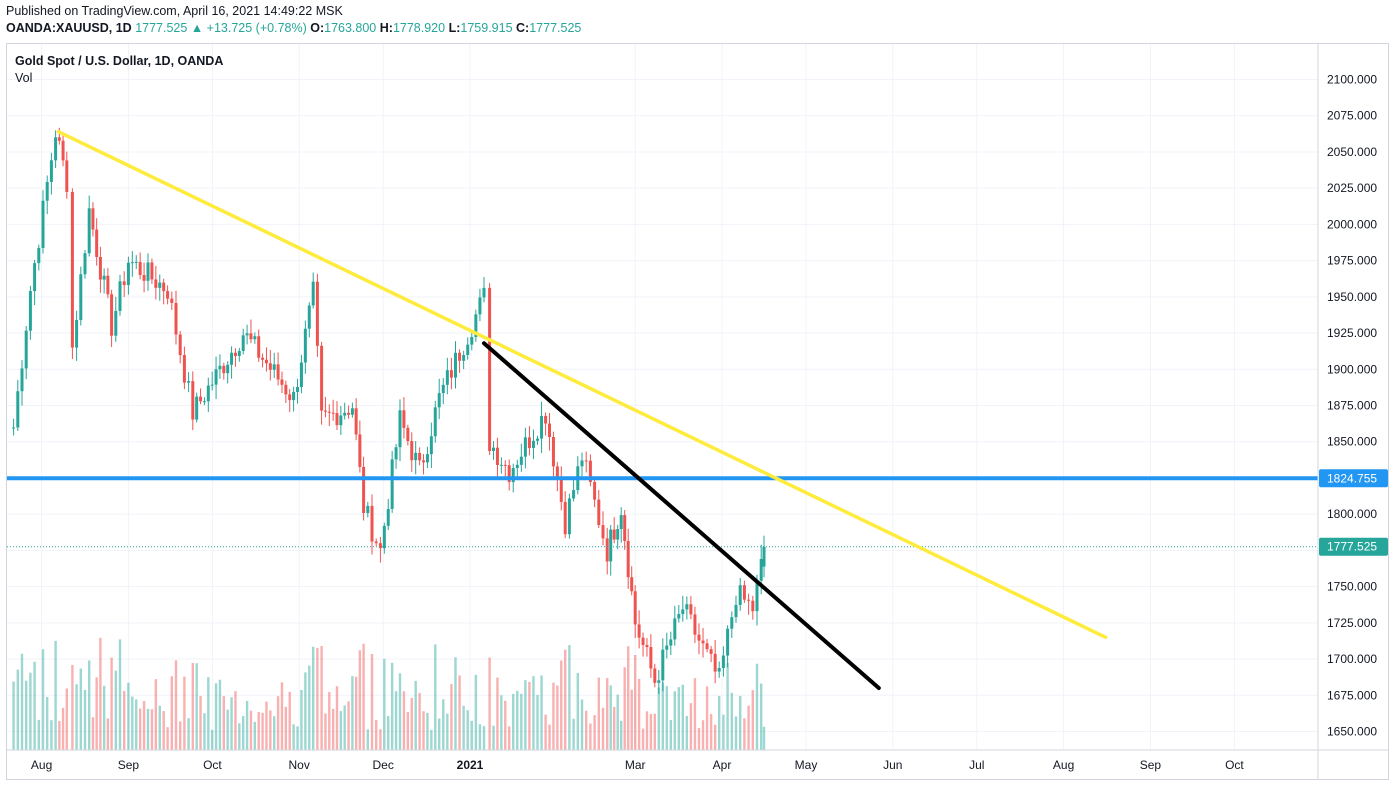  What do you see at coordinates (1352, 442) in the screenshot?
I see `y-tick-label: 1850.000` at bounding box center [1352, 442].